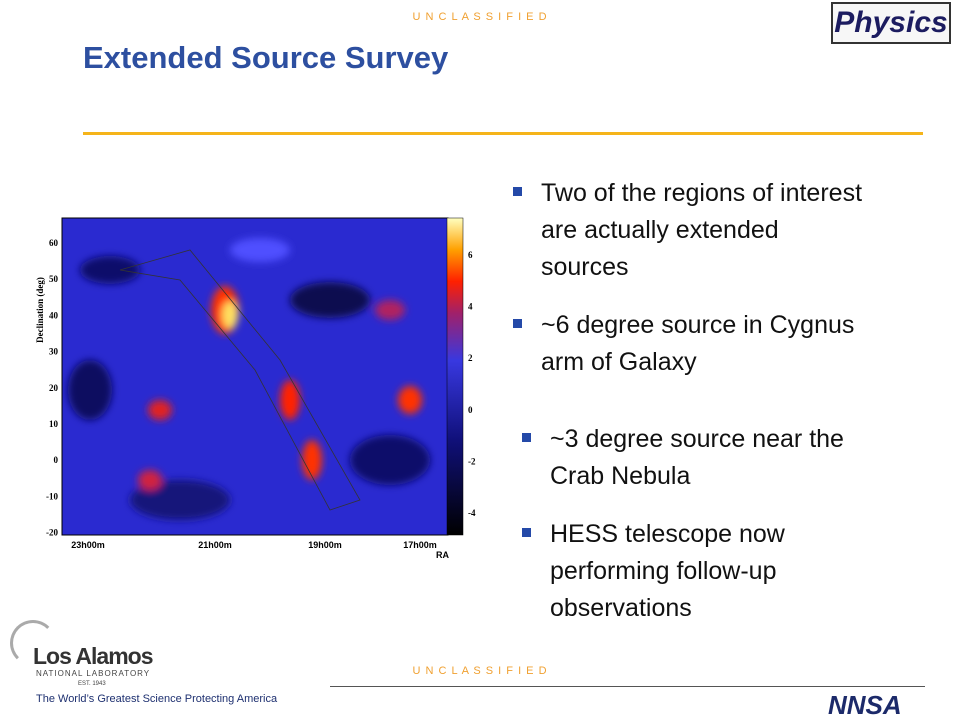 Image resolution: width=960 pixels, height=720 pixels. Describe the element at coordinates (470, 255) in the screenshot. I see `colorbar-tick-label: 6` at that location.